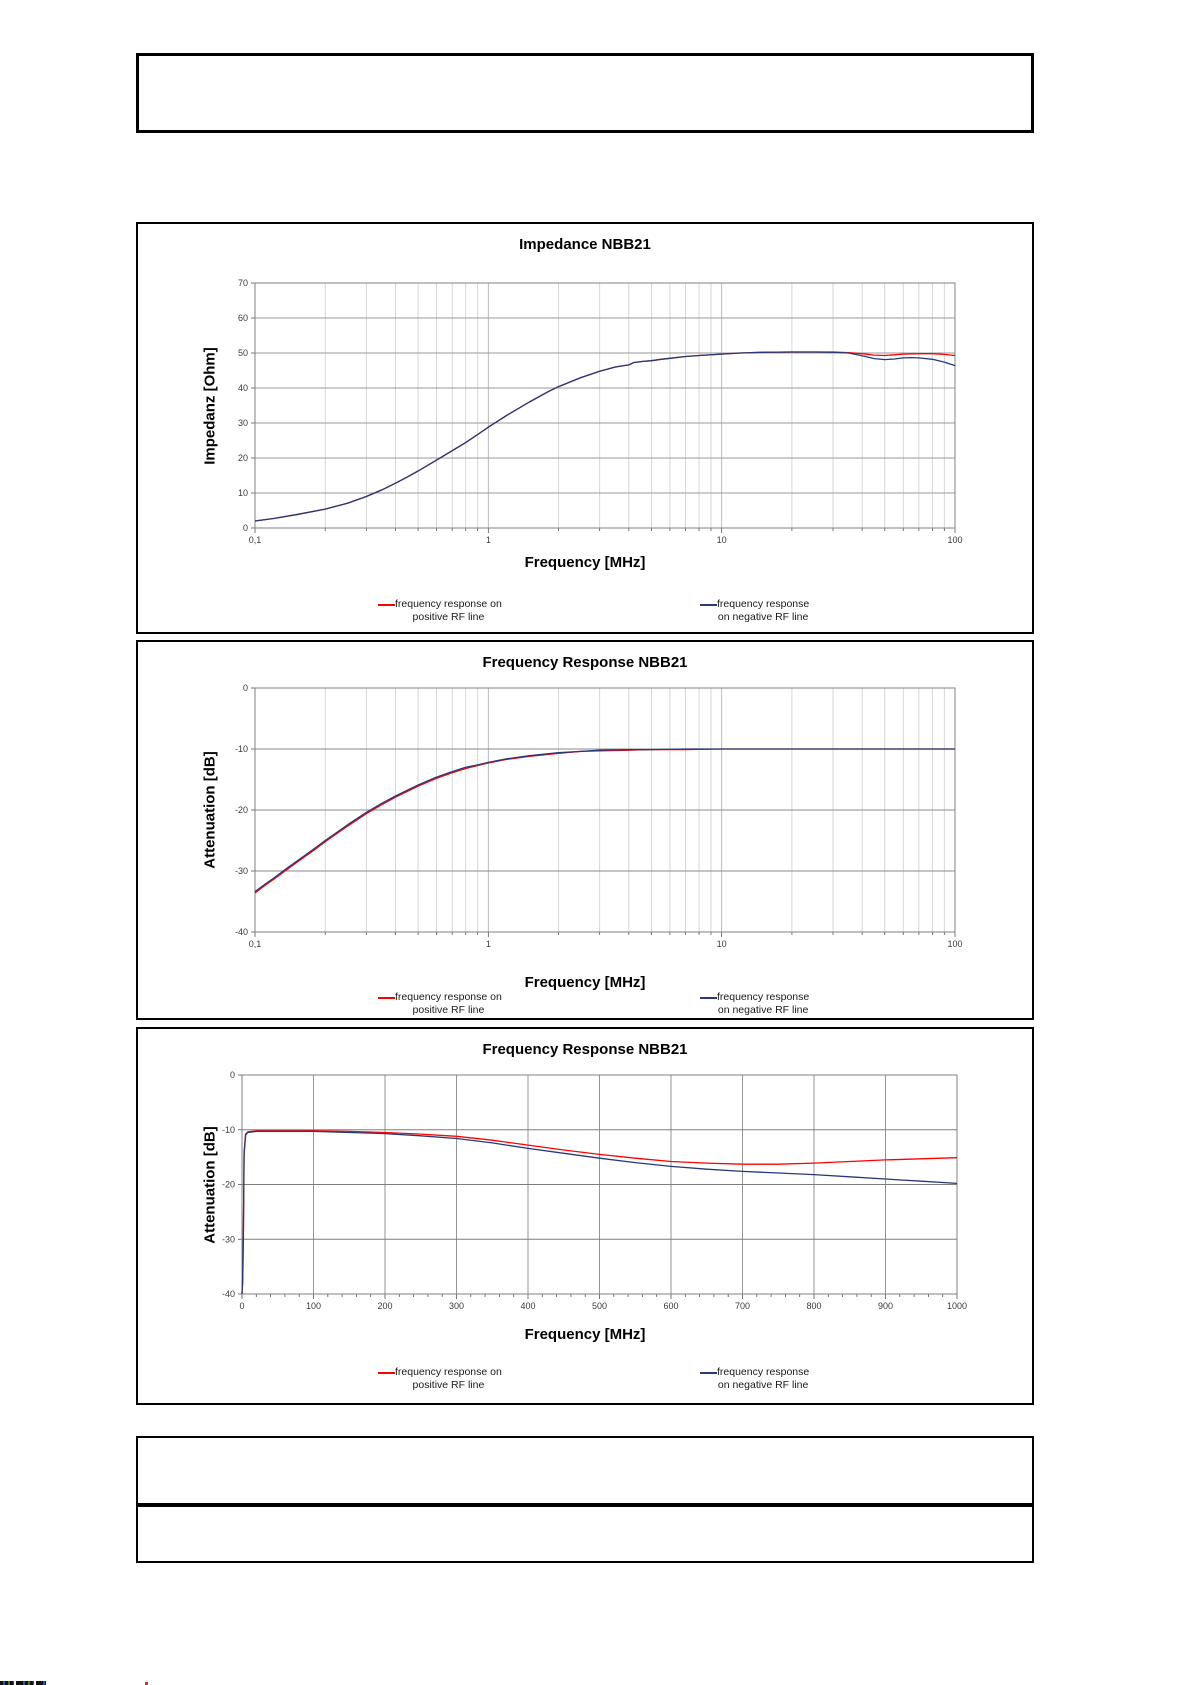  I want to click on frequency-response-log-plot: 0 -10 -20 -30 -400,1 1 10 100, so click(599, 816).